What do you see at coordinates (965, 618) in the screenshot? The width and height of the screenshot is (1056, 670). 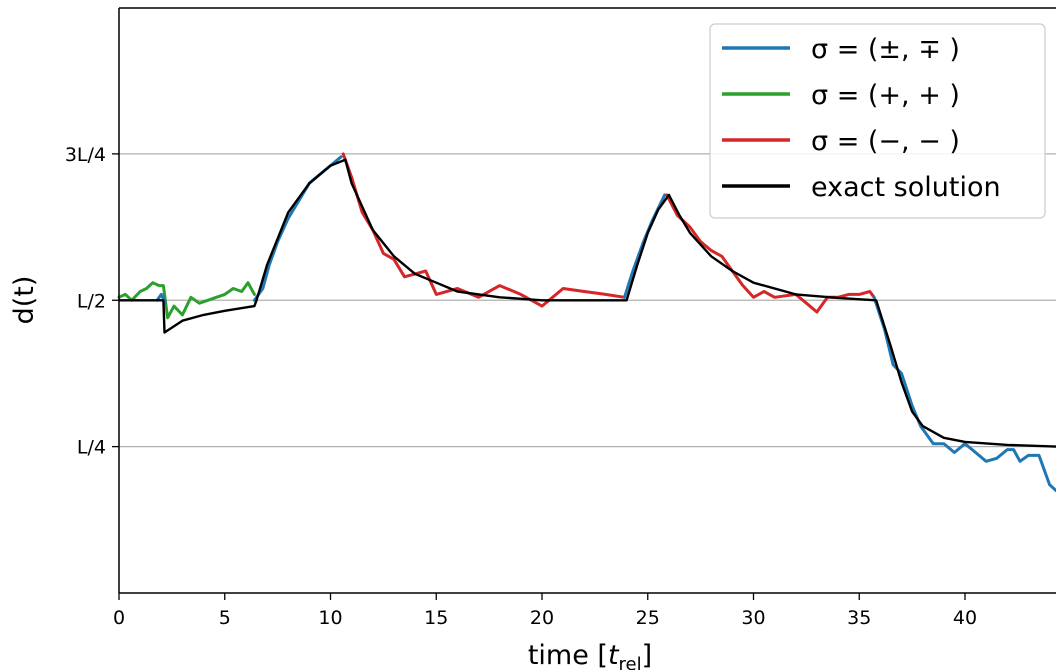 I see `x-tick-label: 40` at bounding box center [965, 618].